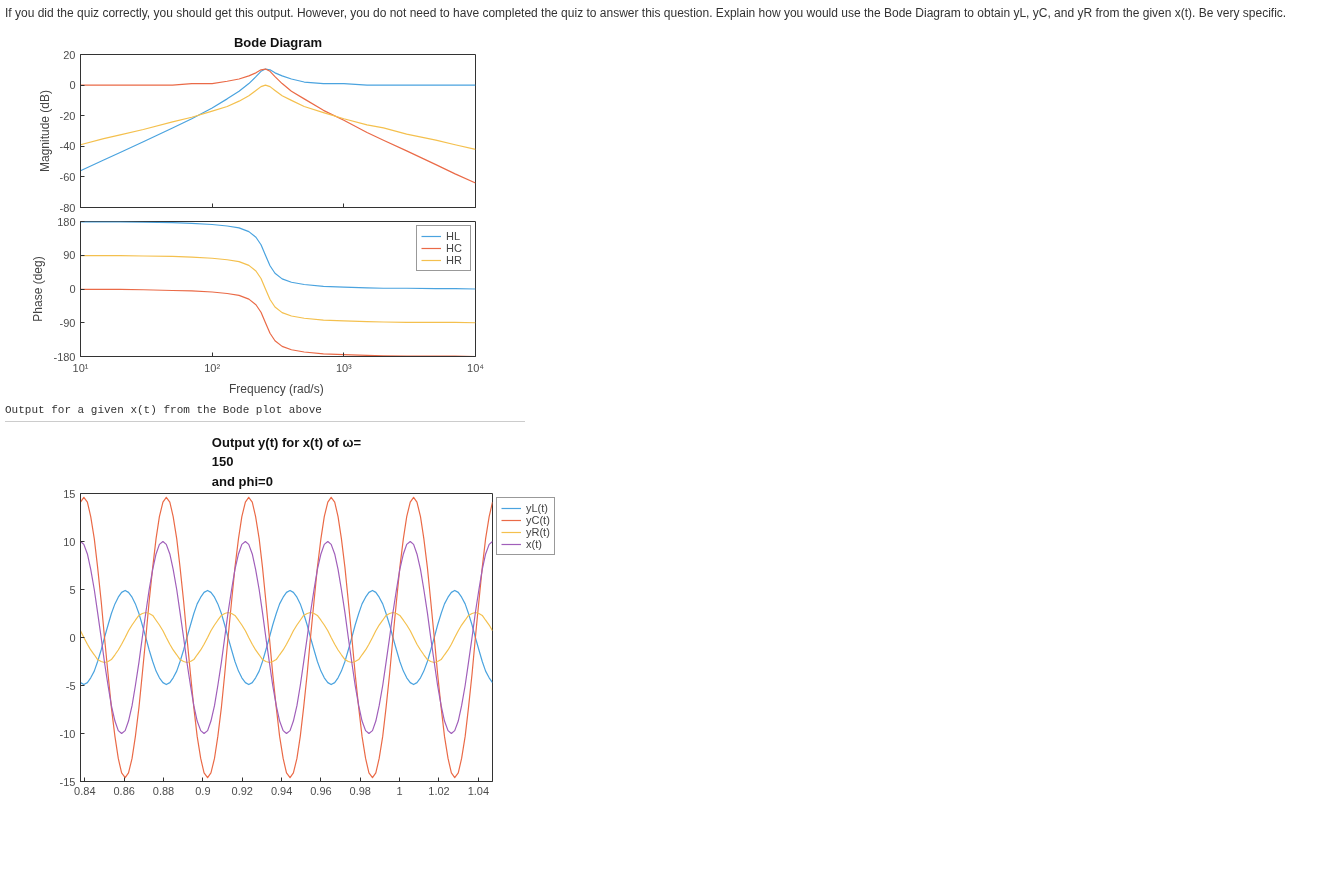 The height and width of the screenshot is (878, 1334). What do you see at coordinates (439, 790) in the screenshot?
I see `x-tick-label: 1.02` at bounding box center [439, 790].